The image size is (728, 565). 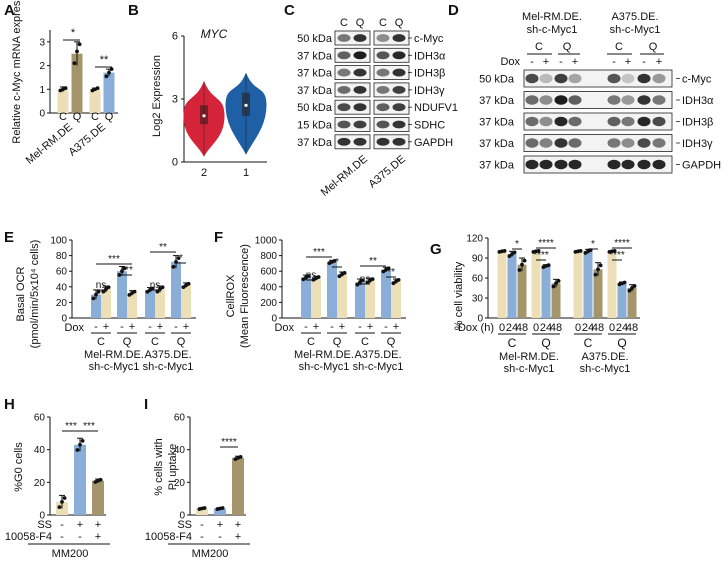 I want to click on panel-i-row1-label: SS, so click(x=184, y=525).